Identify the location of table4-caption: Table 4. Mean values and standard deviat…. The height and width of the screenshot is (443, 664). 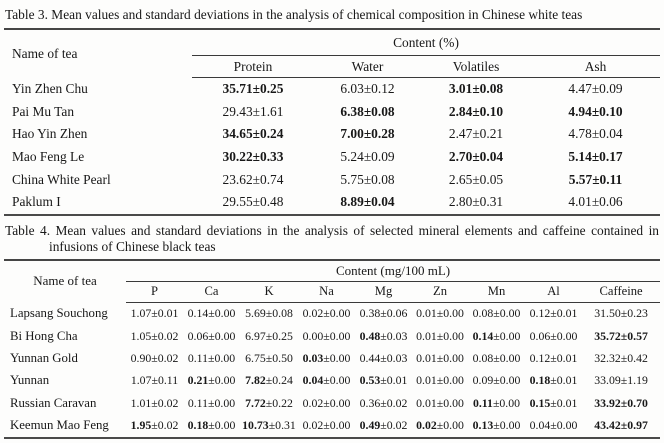
(332, 239).